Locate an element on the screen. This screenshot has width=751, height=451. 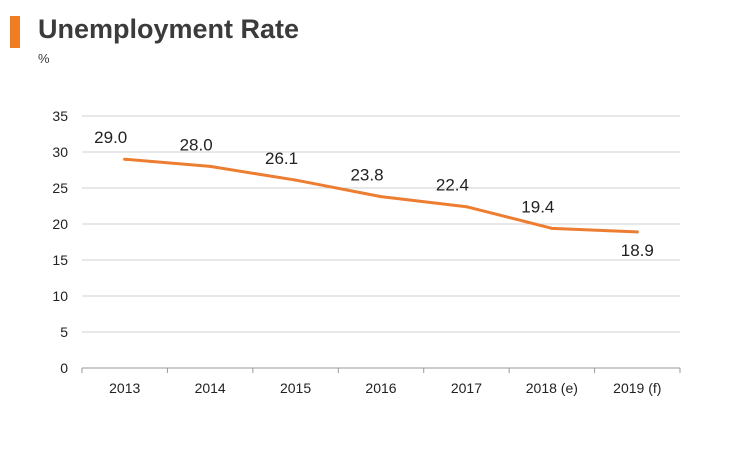
series-line-group is located at coordinates (381, 195).